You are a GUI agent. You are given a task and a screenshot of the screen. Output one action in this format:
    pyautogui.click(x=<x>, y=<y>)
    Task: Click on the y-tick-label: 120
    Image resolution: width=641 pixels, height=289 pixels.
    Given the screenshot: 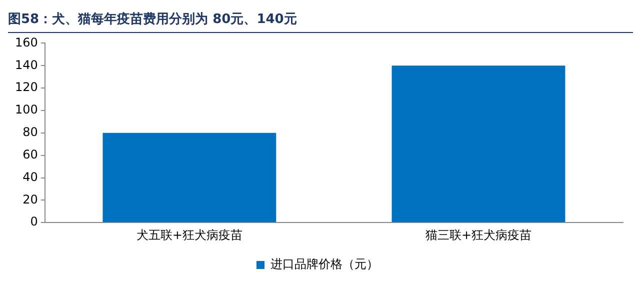 What is the action you would take?
    pyautogui.click(x=26, y=87)
    